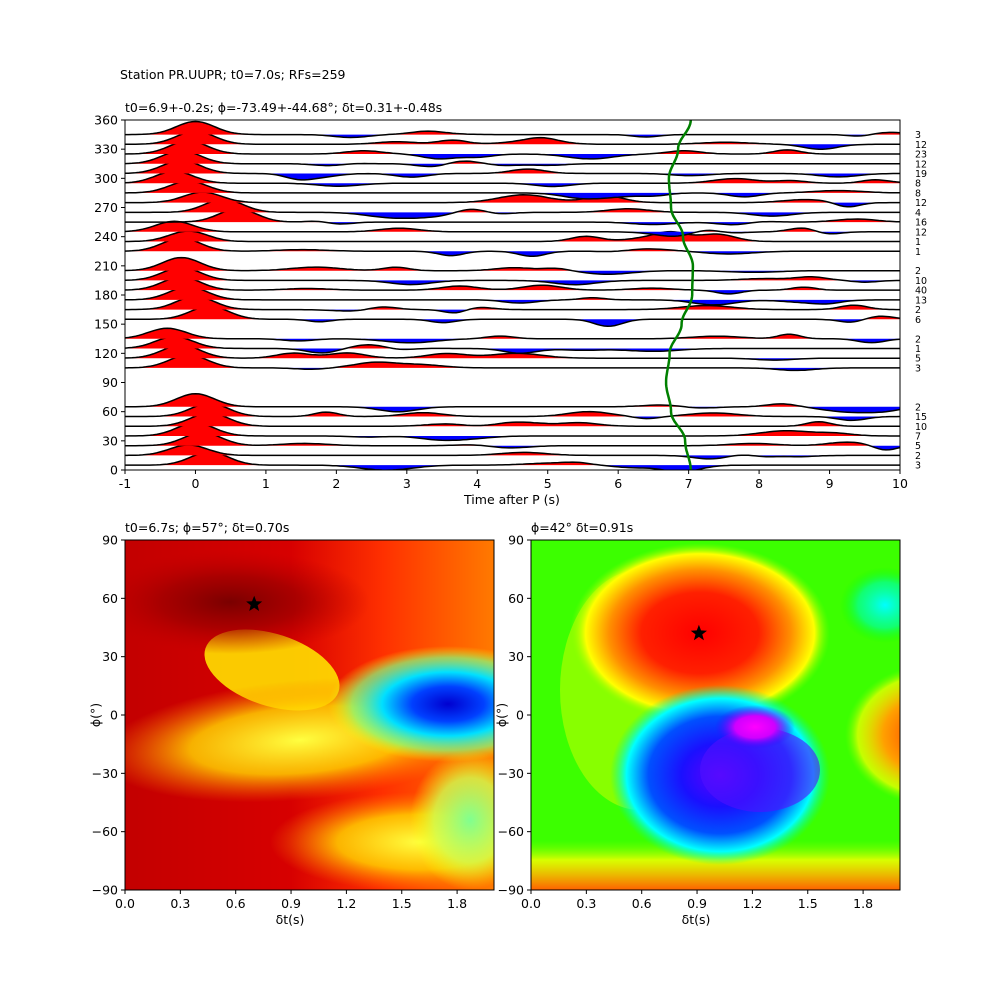 This screenshot has width=1000, height=1000. What do you see at coordinates (290, 919) in the screenshot?
I see `bottom-left-x-axis-label: δt(s)` at bounding box center [290, 919].